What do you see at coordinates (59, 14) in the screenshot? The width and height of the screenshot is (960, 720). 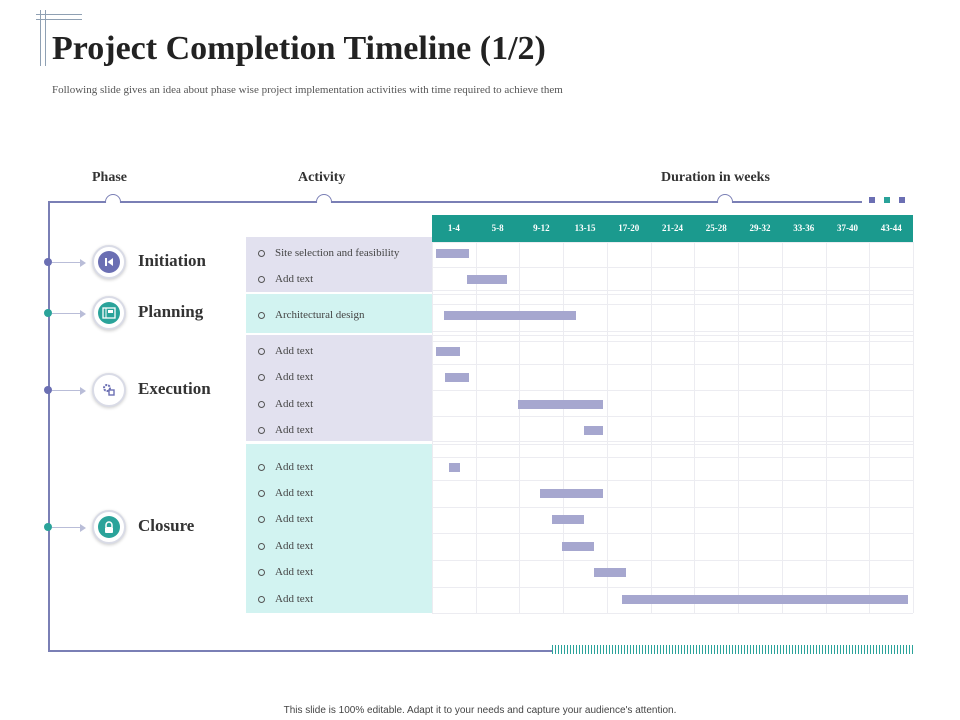 I see `corner-decoration-h1` at bounding box center [59, 14].